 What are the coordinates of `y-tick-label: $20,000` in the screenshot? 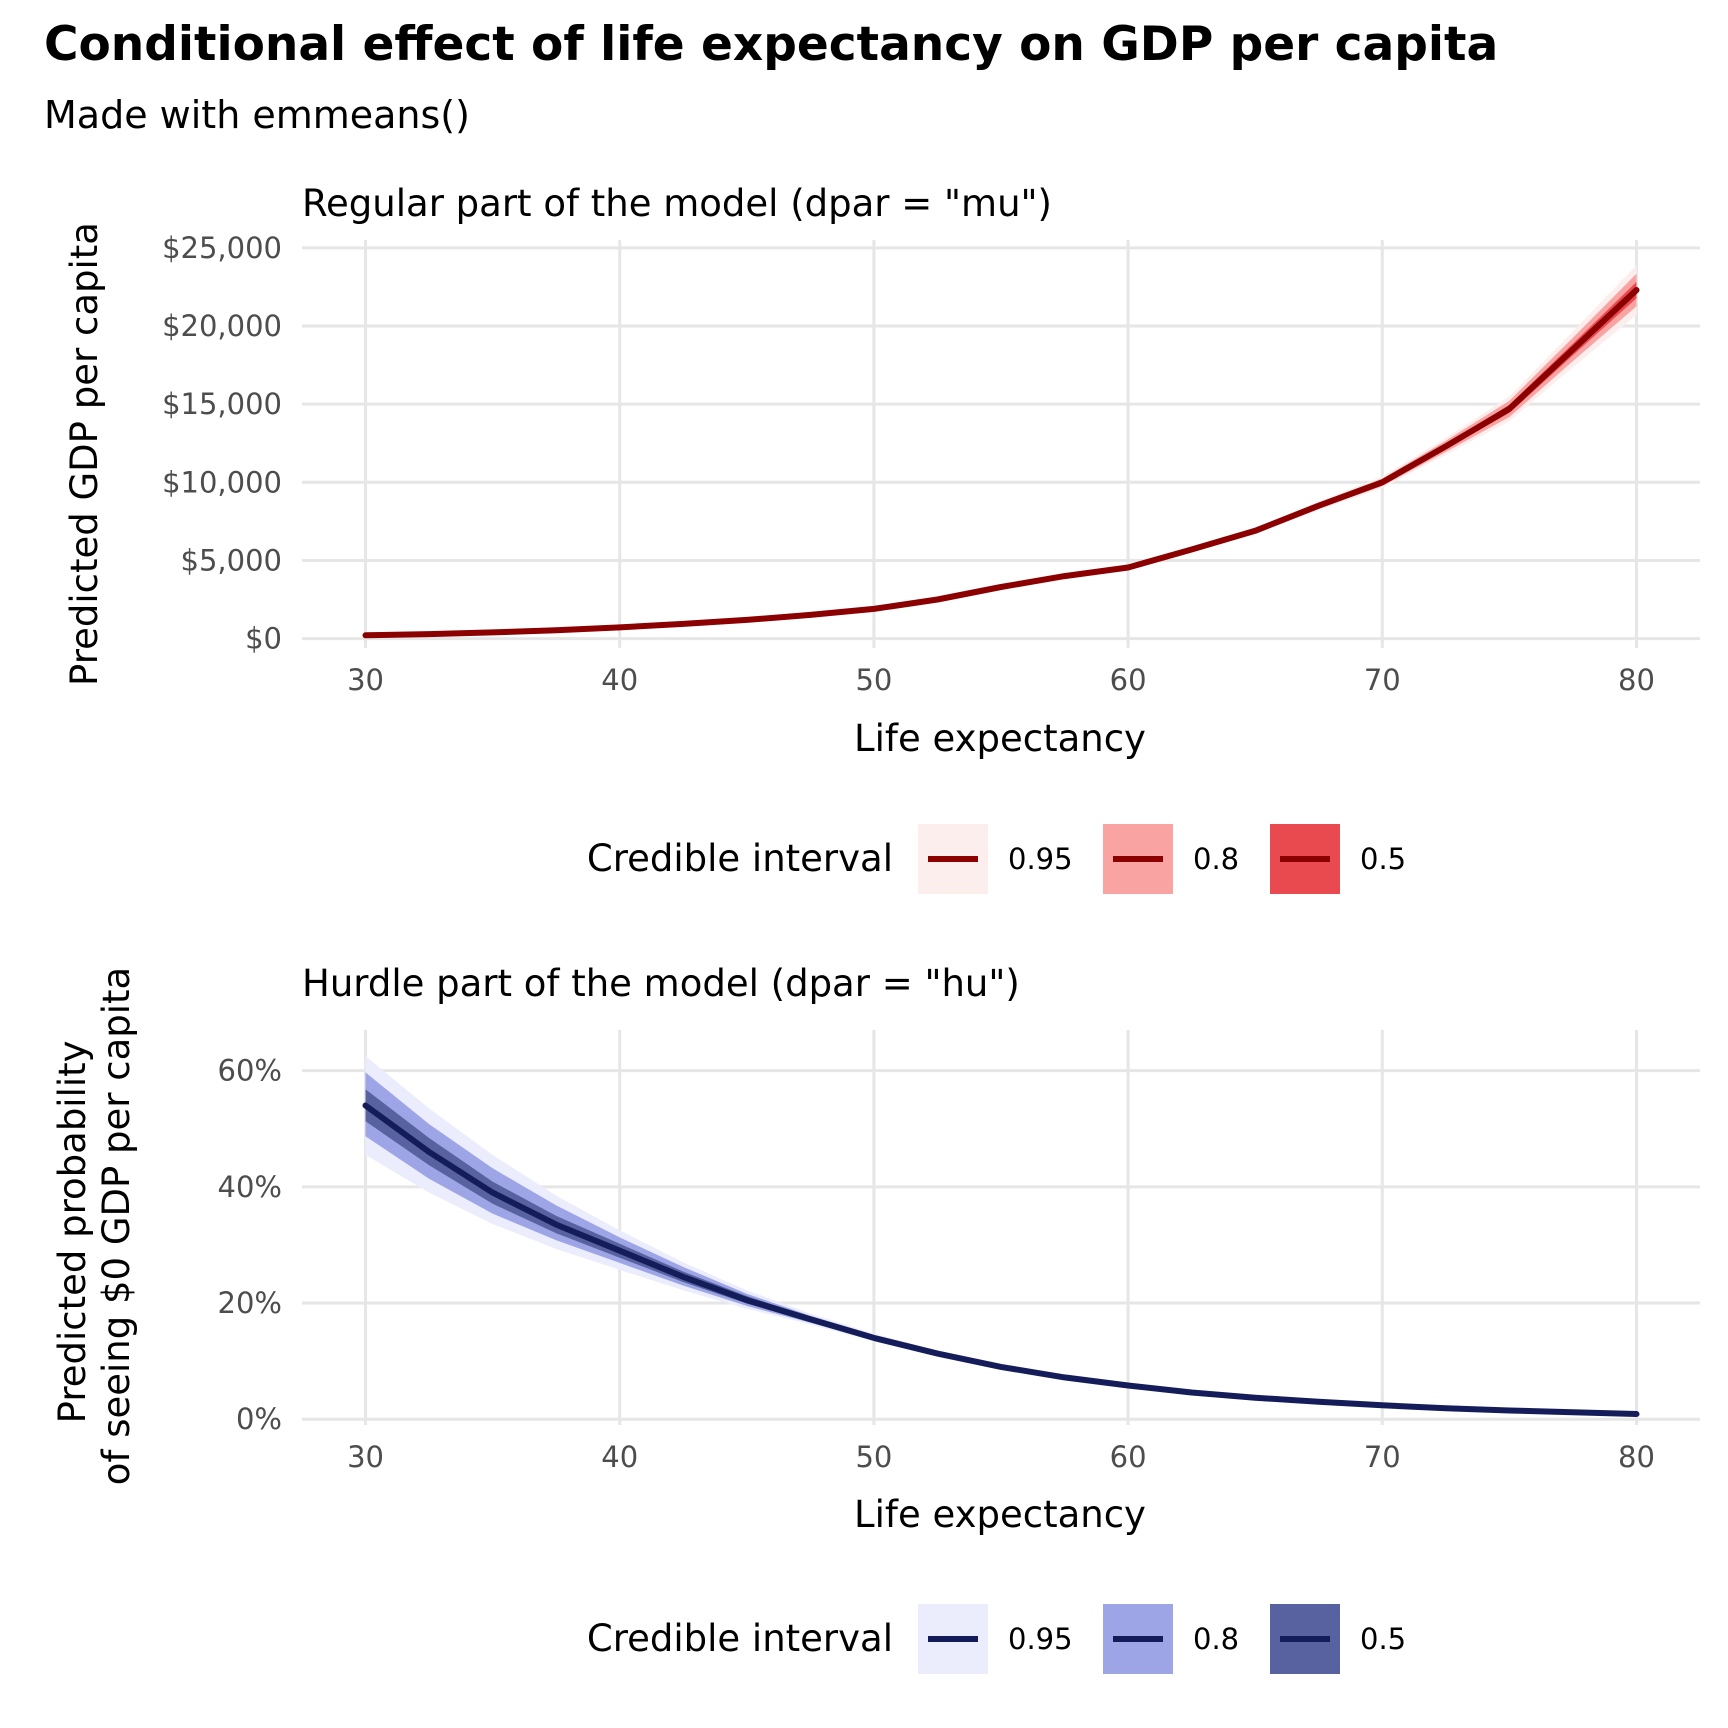 It's located at (222, 326).